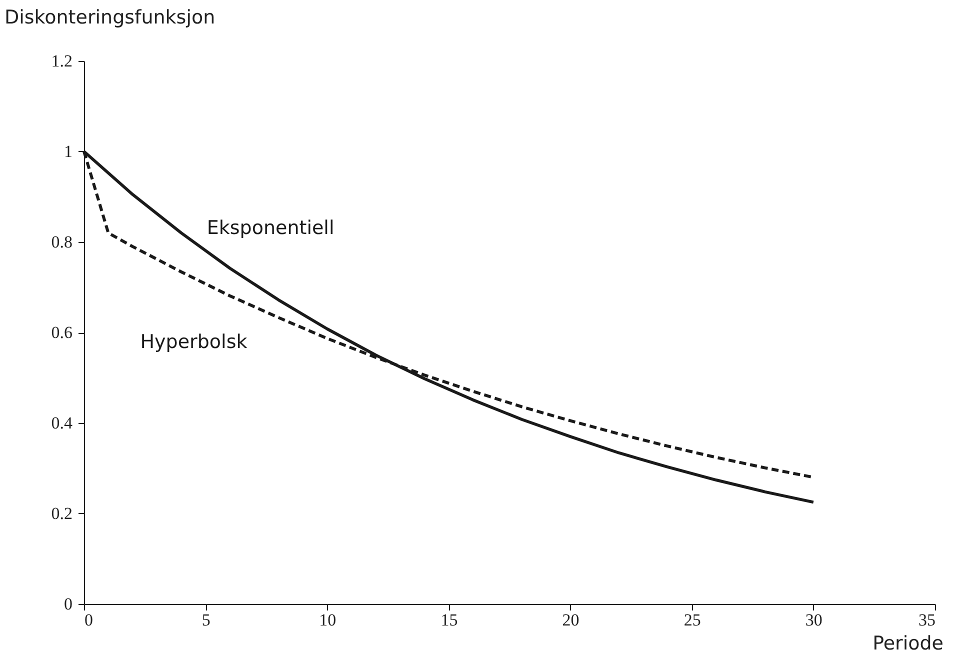 This screenshot has width=956, height=664. What do you see at coordinates (61, 513) in the screenshot?
I see `y-tick-label: 0.2` at bounding box center [61, 513].